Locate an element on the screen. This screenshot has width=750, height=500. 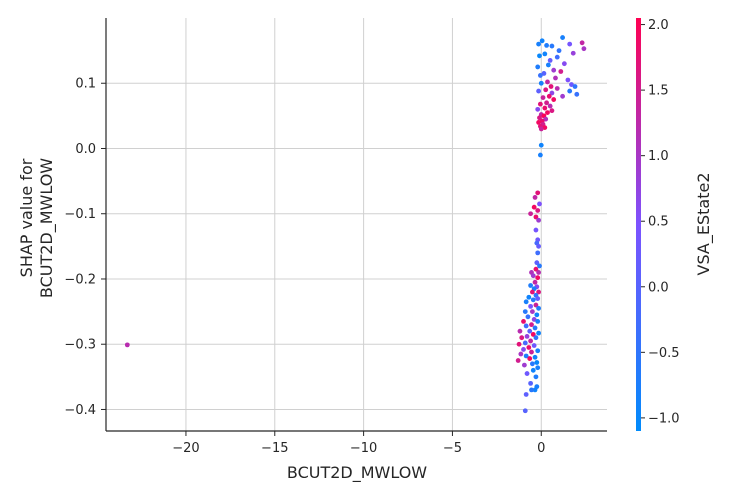
x-axis-label: BCUT2D_MWLOW is located at coordinates (357, 473).